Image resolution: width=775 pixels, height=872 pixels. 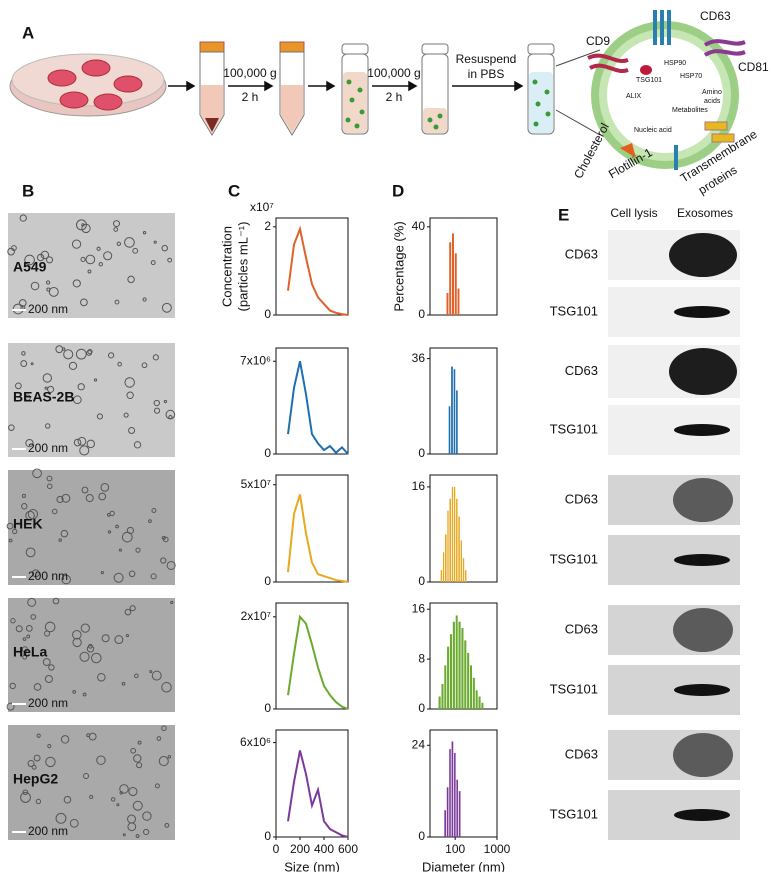 I want to click on cell-line-label: HepG2, so click(x=35, y=779).